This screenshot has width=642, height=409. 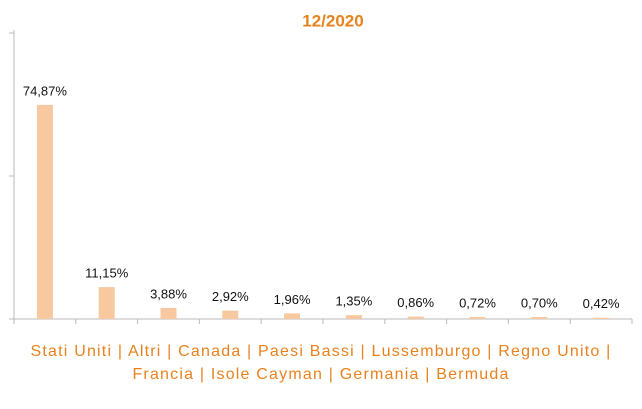 What do you see at coordinates (477, 302) in the screenshot?
I see `value-label: 0,72%` at bounding box center [477, 302].